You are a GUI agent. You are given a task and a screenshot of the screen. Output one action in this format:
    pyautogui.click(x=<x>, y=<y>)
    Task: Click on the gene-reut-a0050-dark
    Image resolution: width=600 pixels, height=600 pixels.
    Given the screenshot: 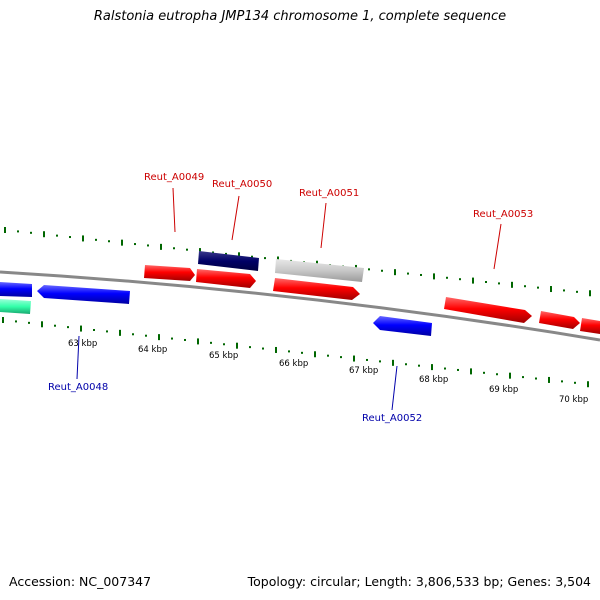 What is the action you would take?
    pyautogui.click(x=228, y=261)
    